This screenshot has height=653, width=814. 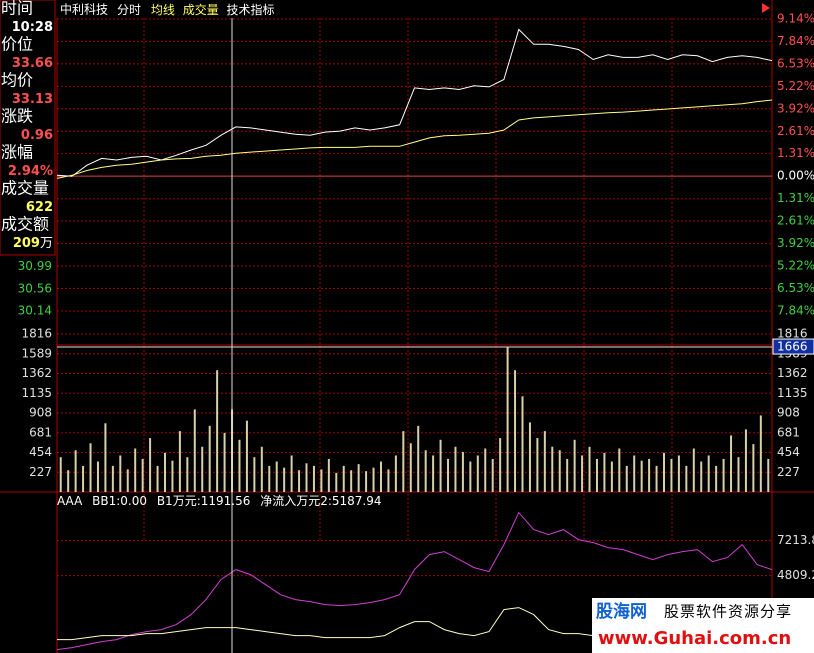 What do you see at coordinates (201, 9) in the screenshot?
I see `tab: 成交量` at bounding box center [201, 9].